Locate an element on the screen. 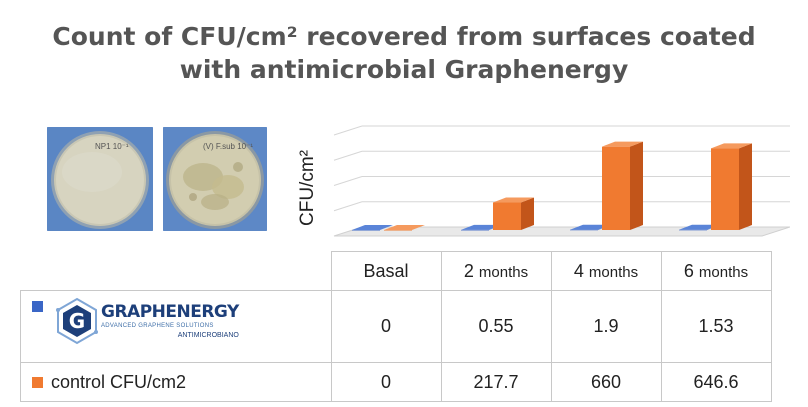 The height and width of the screenshot is (407, 808). legend-cell-control: control CFU/cm2 is located at coordinates (176, 382).